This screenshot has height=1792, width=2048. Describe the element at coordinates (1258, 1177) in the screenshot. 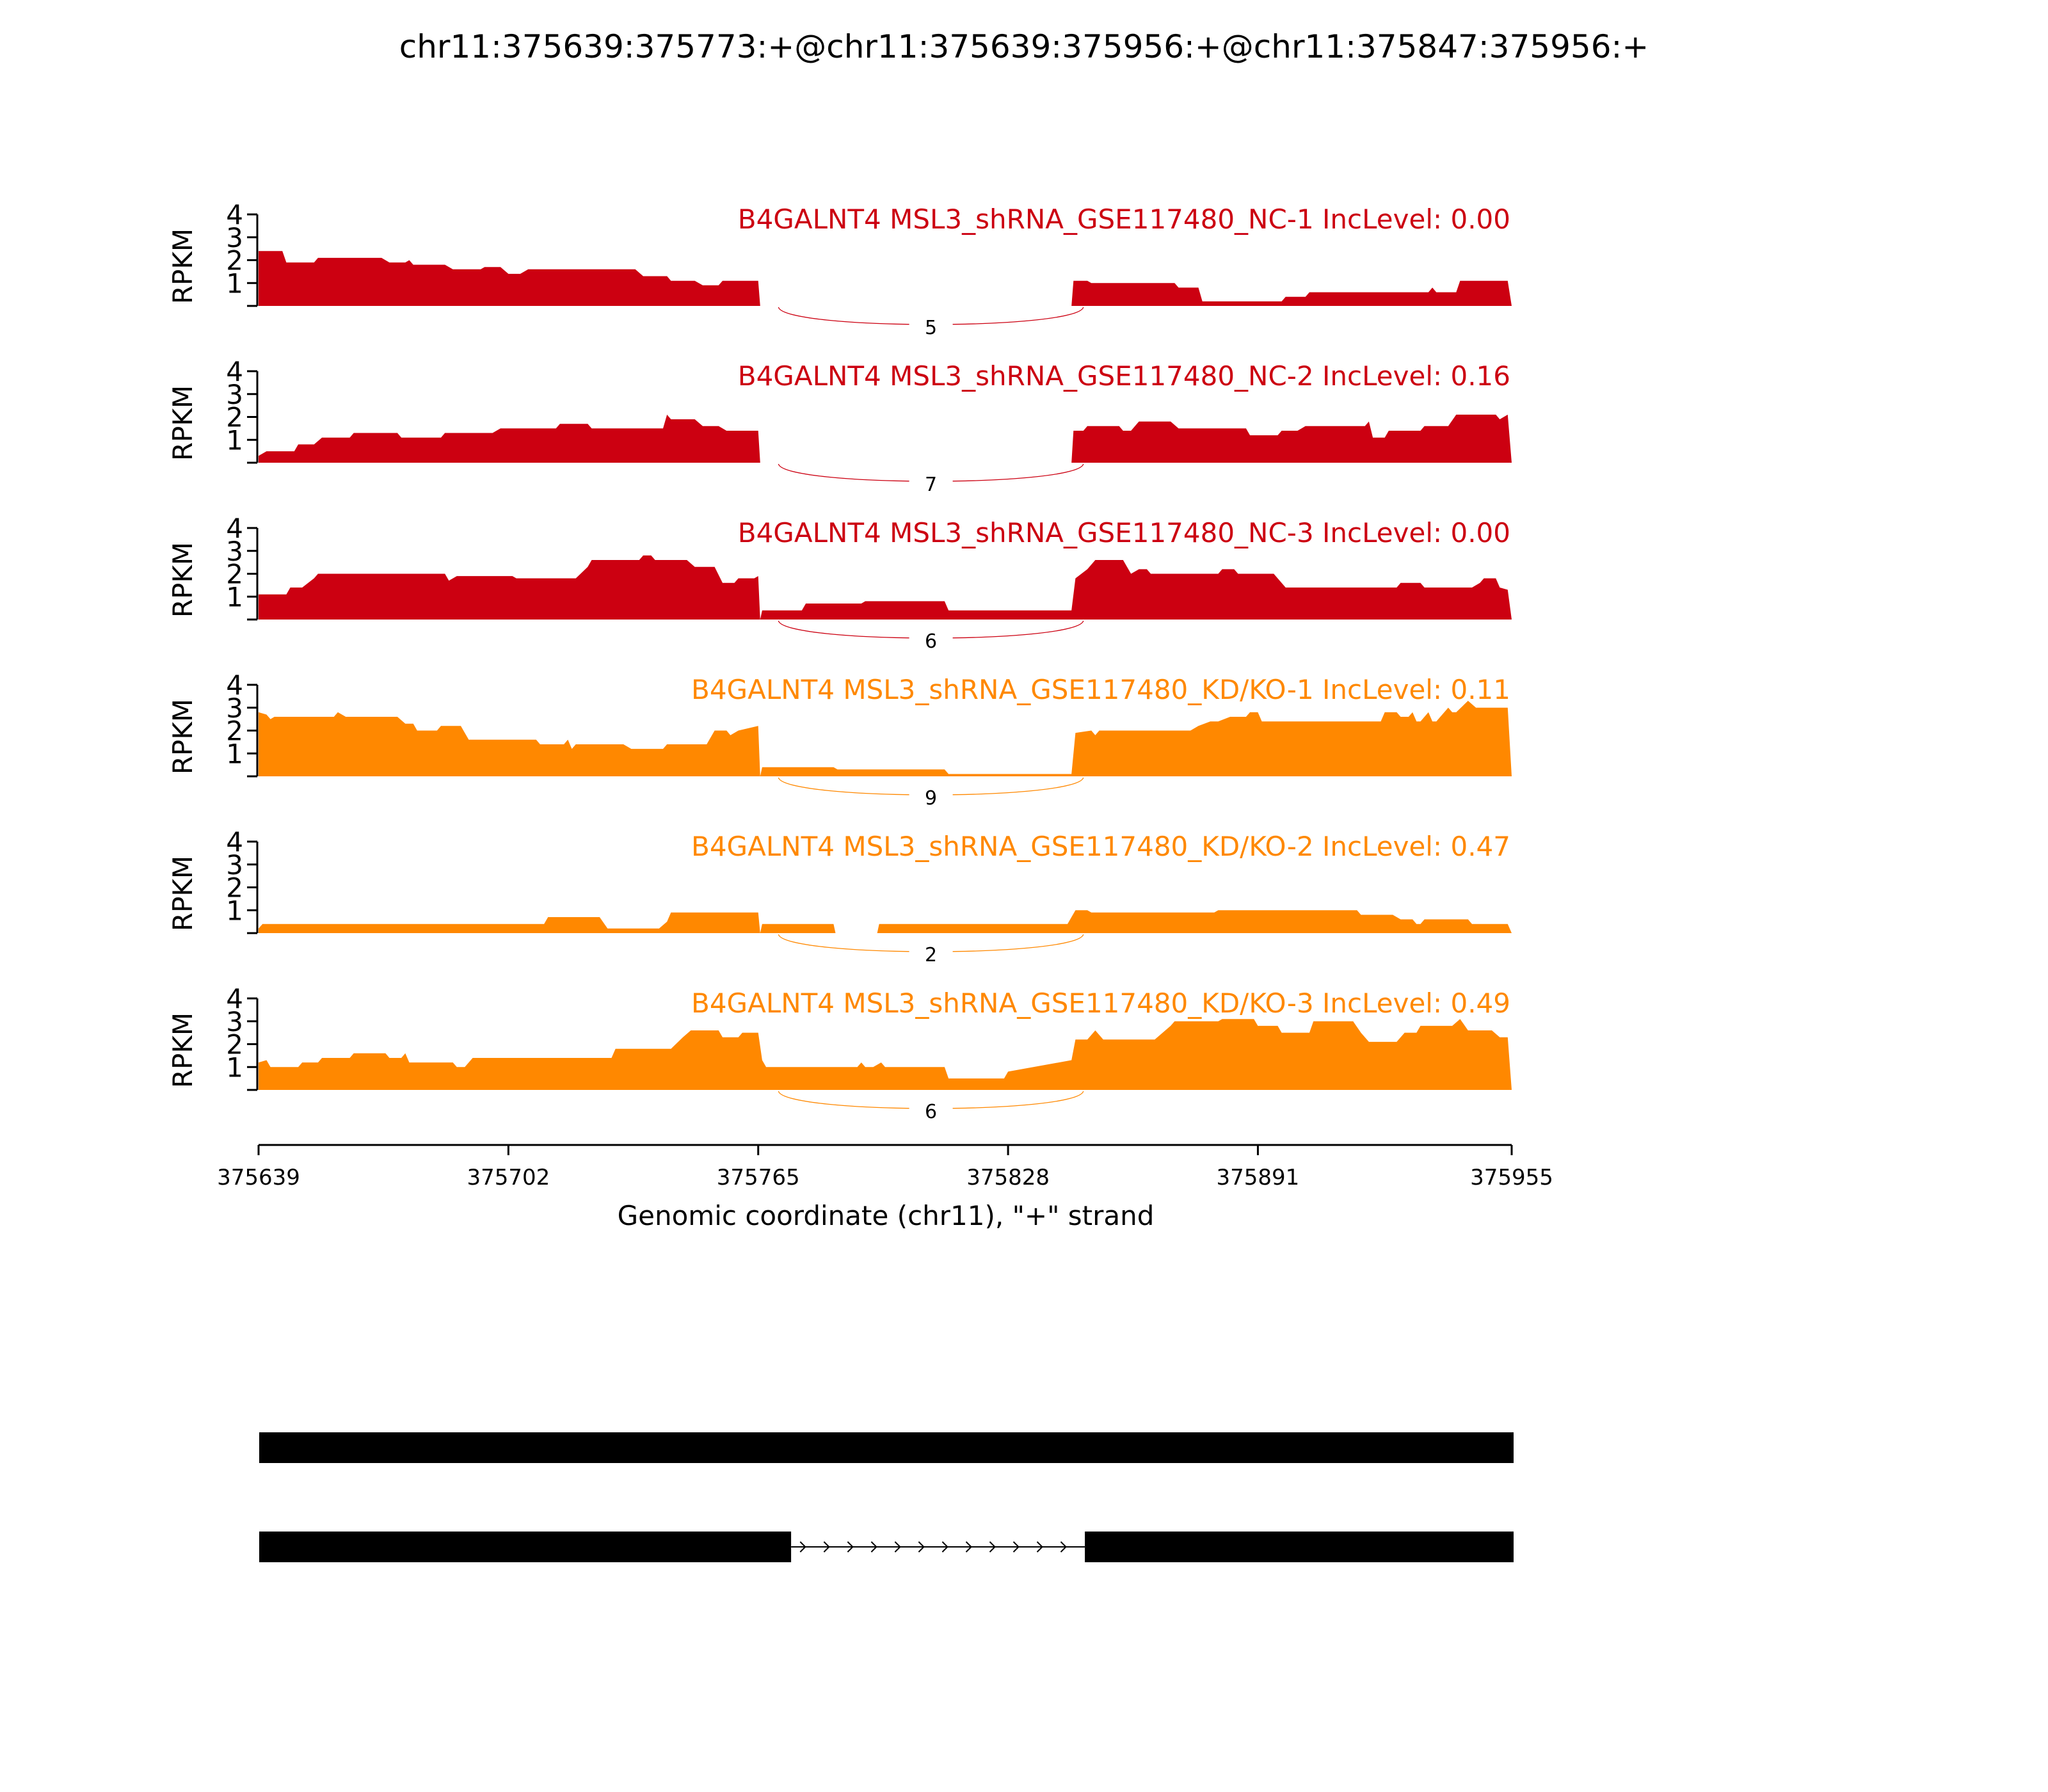

I see `x-tick-label: 375891` at that location.